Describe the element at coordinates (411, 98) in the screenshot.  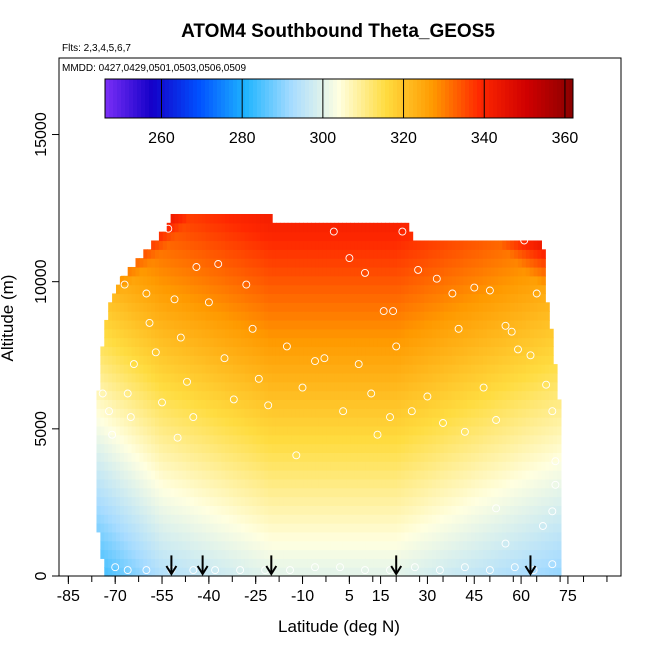
I see `colorbar-swatch` at that location.